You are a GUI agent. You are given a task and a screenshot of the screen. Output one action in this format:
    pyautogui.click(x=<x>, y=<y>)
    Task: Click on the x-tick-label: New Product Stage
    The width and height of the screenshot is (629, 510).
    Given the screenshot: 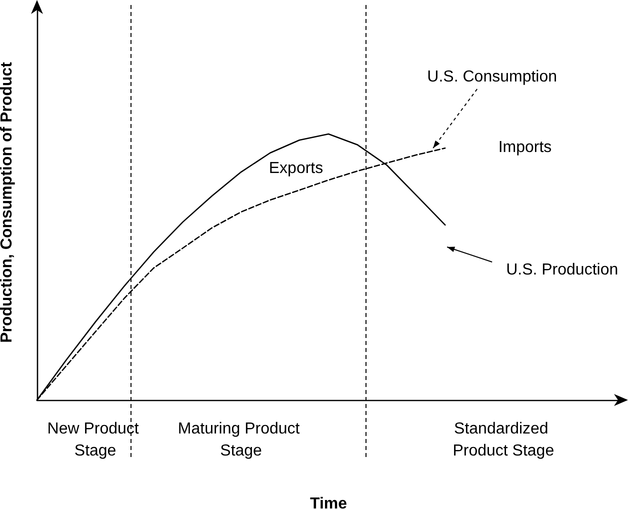 What is the action you would take?
    pyautogui.click(x=95, y=440)
    